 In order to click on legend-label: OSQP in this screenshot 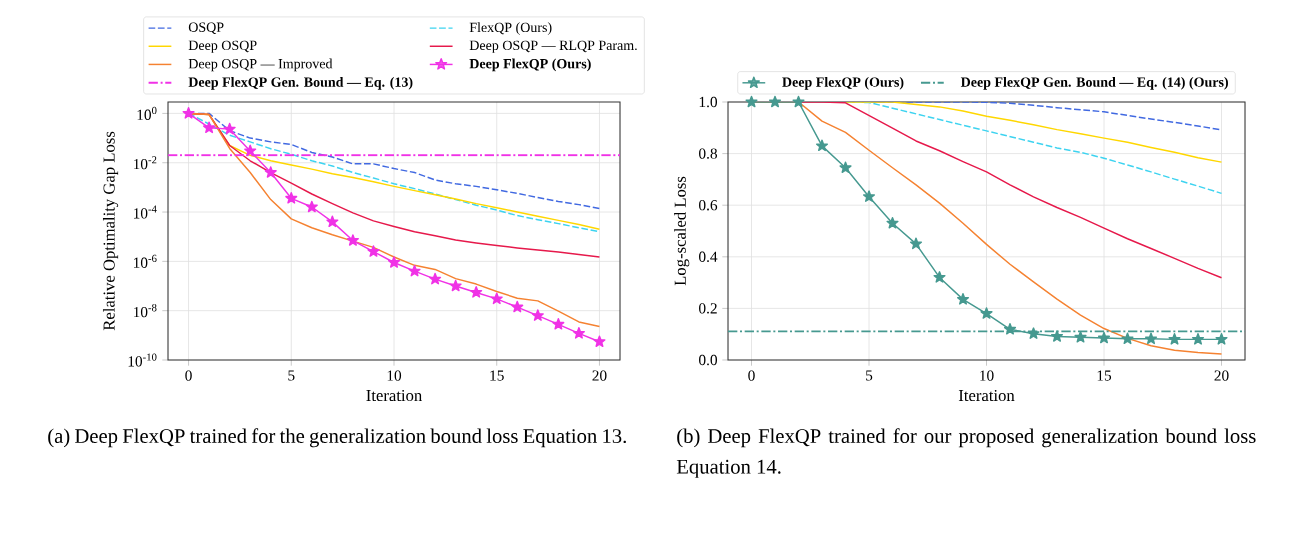, I will do `click(206, 28)`.